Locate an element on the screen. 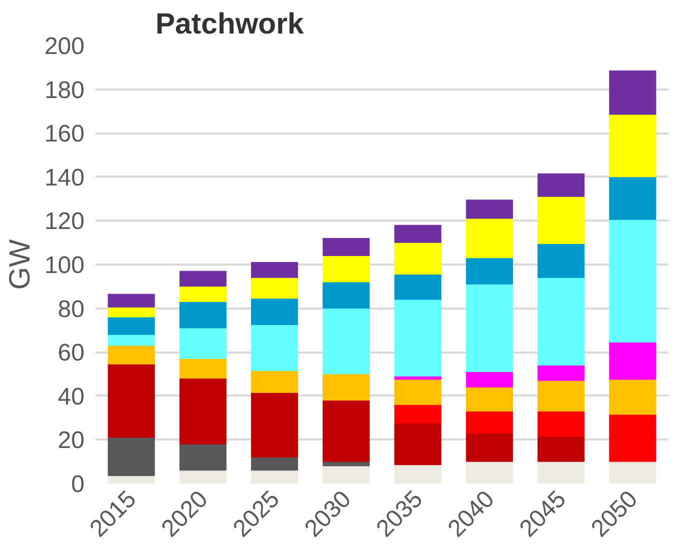 The width and height of the screenshot is (678, 547). y-tick-label: 140 is located at coordinates (64, 178).